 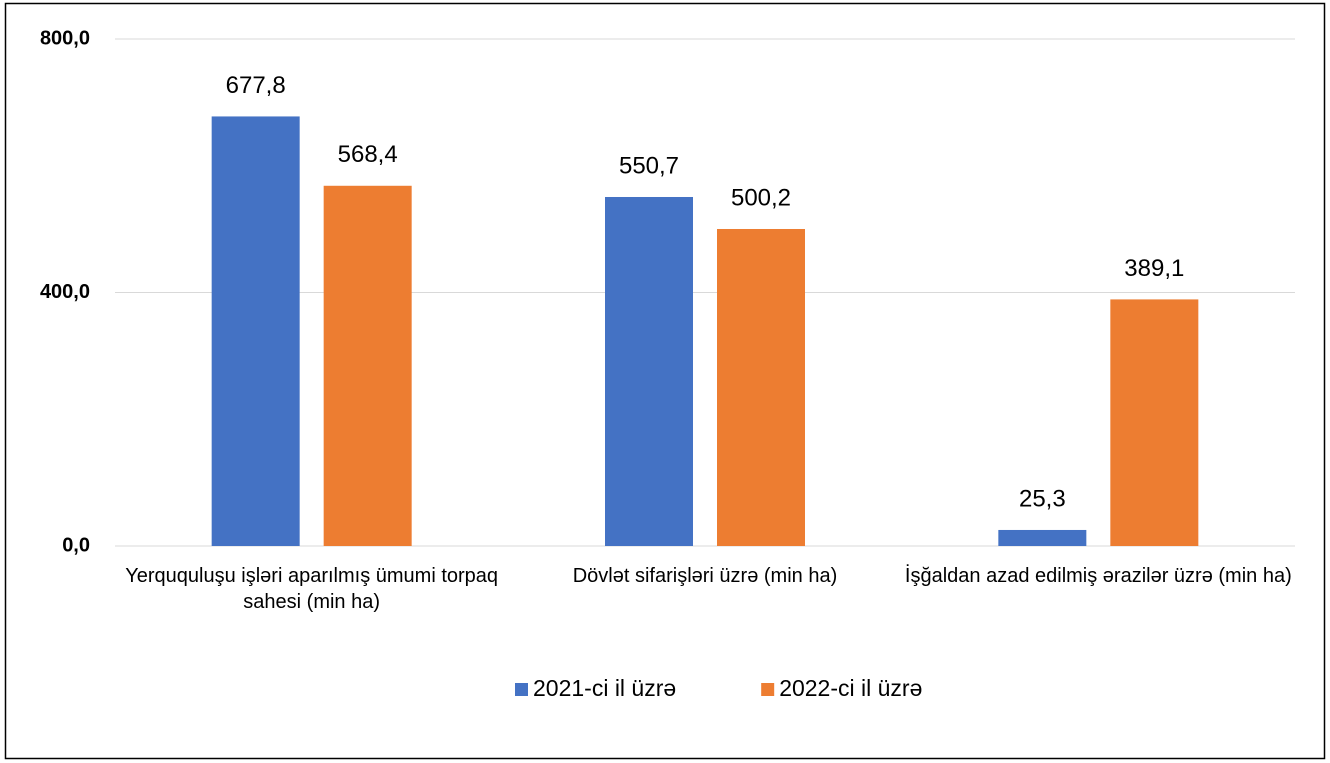 What do you see at coordinates (1042, 498) in the screenshot?
I see `data-label: 25,3` at bounding box center [1042, 498].